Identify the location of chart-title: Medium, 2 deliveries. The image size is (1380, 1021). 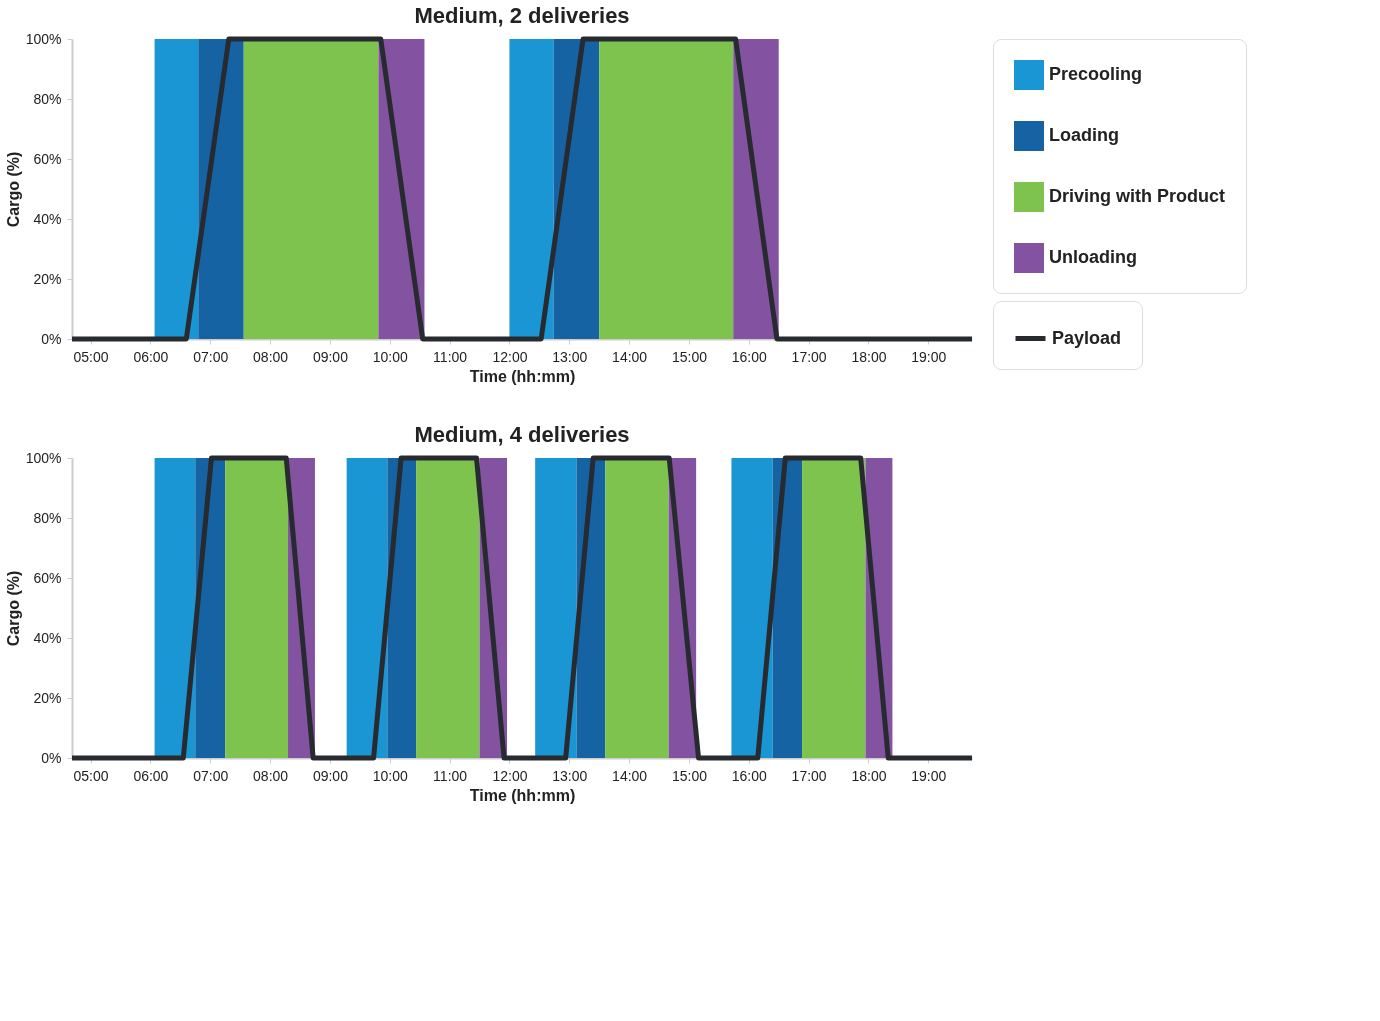
(522, 15).